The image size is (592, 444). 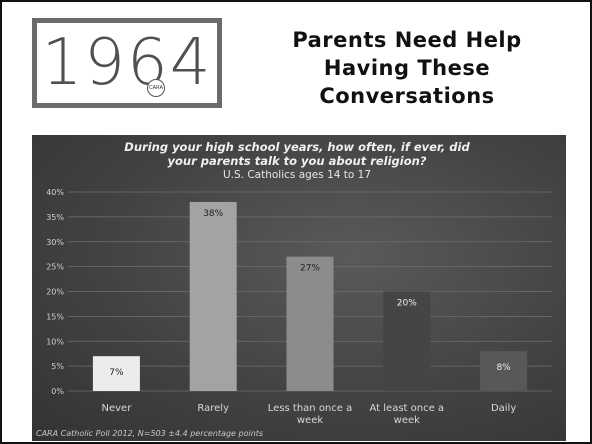 What do you see at coordinates (55, 192) in the screenshot?
I see `y-tick-label: 40%` at bounding box center [55, 192].